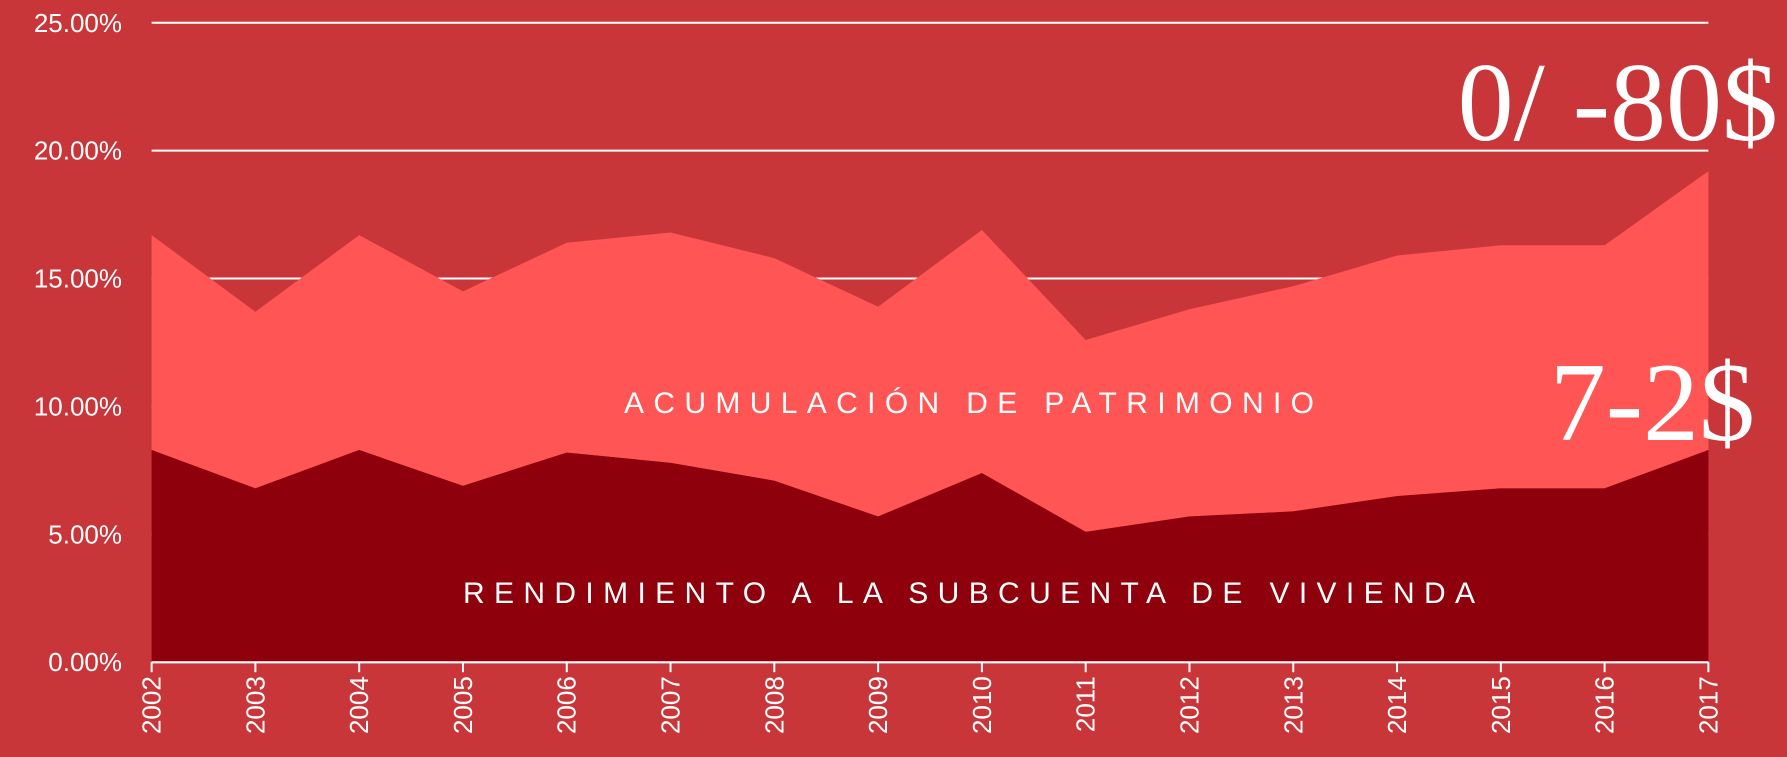 Image resolution: width=1787 pixels, height=757 pixels. Describe the element at coordinates (85, 534) in the screenshot. I see `y-tick-label: 5.00%` at that location.